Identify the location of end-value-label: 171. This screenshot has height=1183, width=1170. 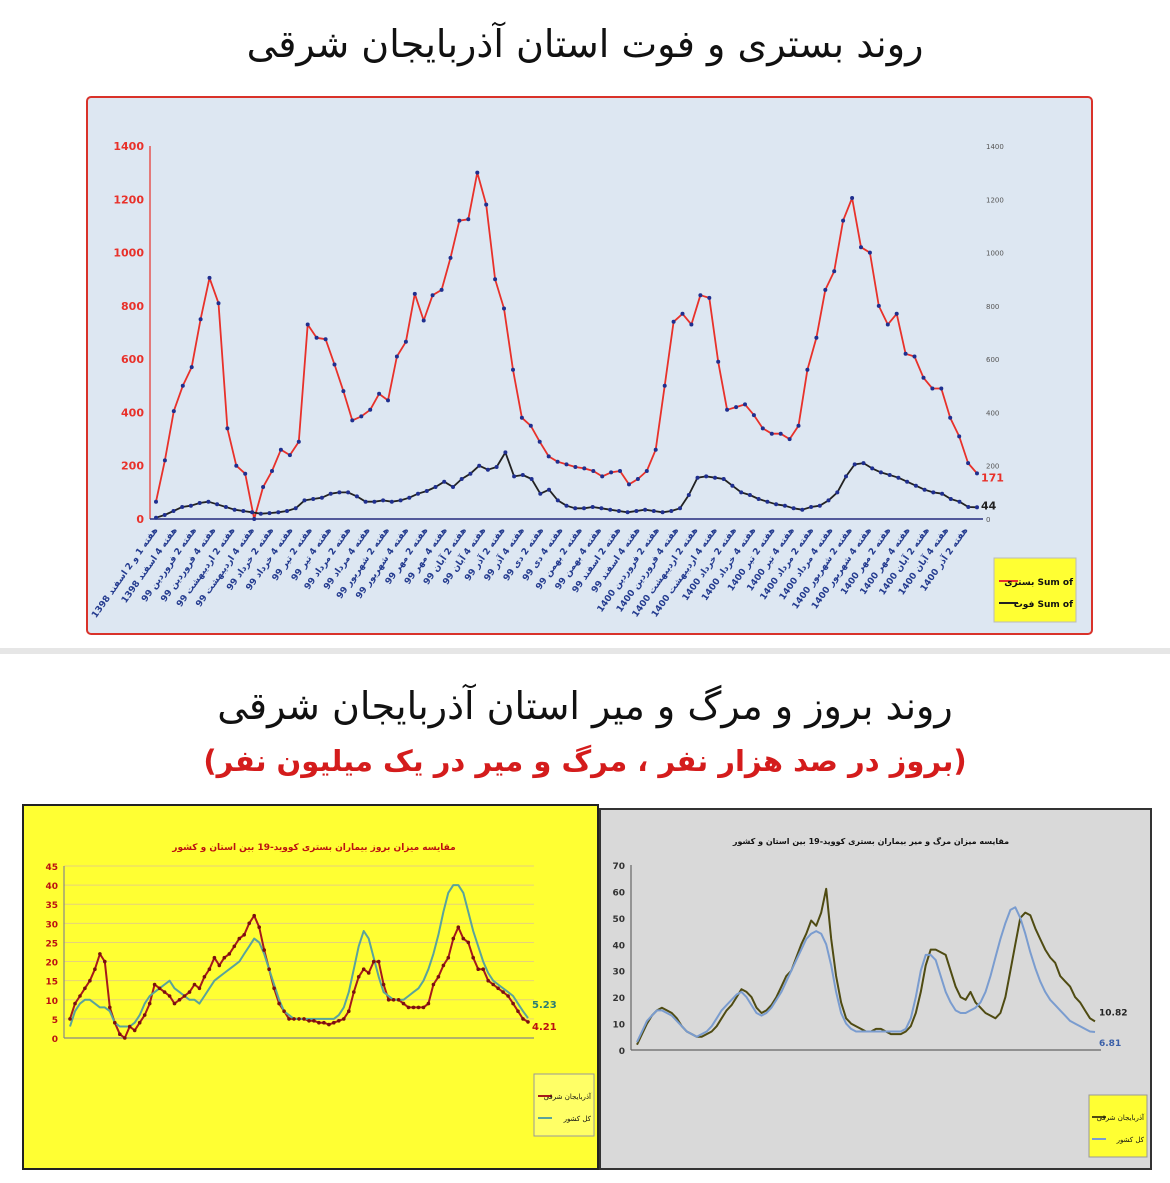
(992, 477).